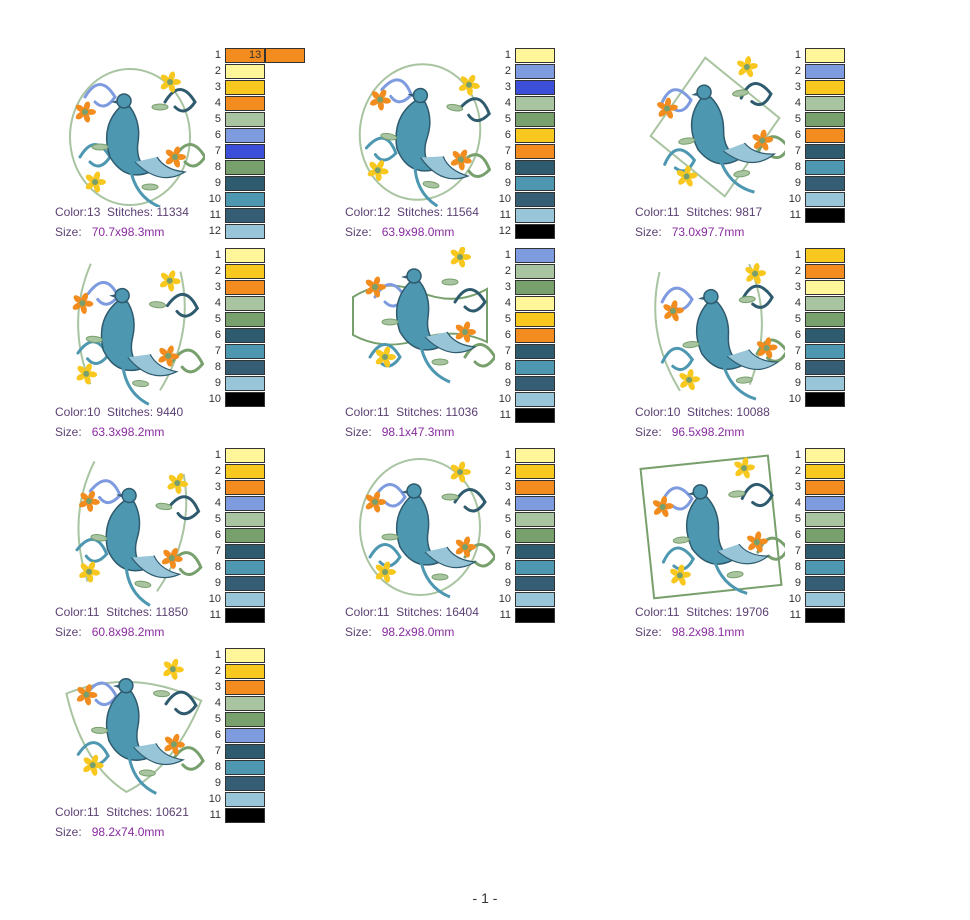 The image size is (970, 920). Describe the element at coordinates (595, 487) in the screenshot. I see `thread-color-row: 3` at that location.